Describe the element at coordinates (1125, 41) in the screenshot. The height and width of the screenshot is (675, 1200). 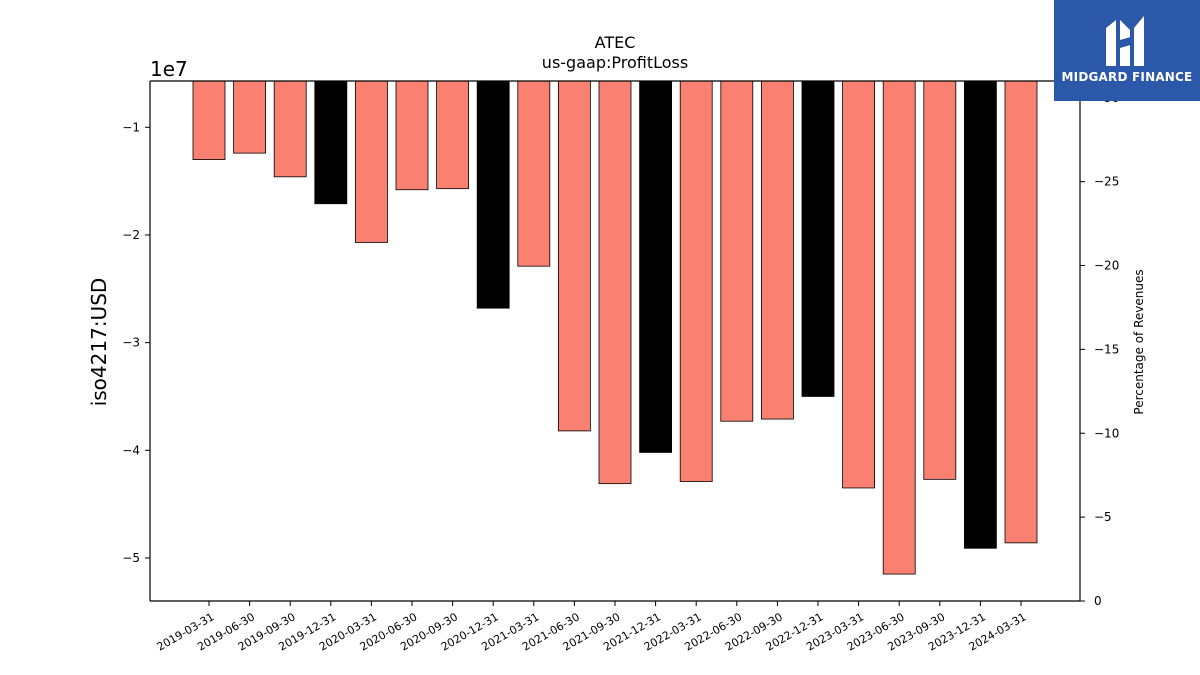
I see `midgard-logo-icon` at that location.